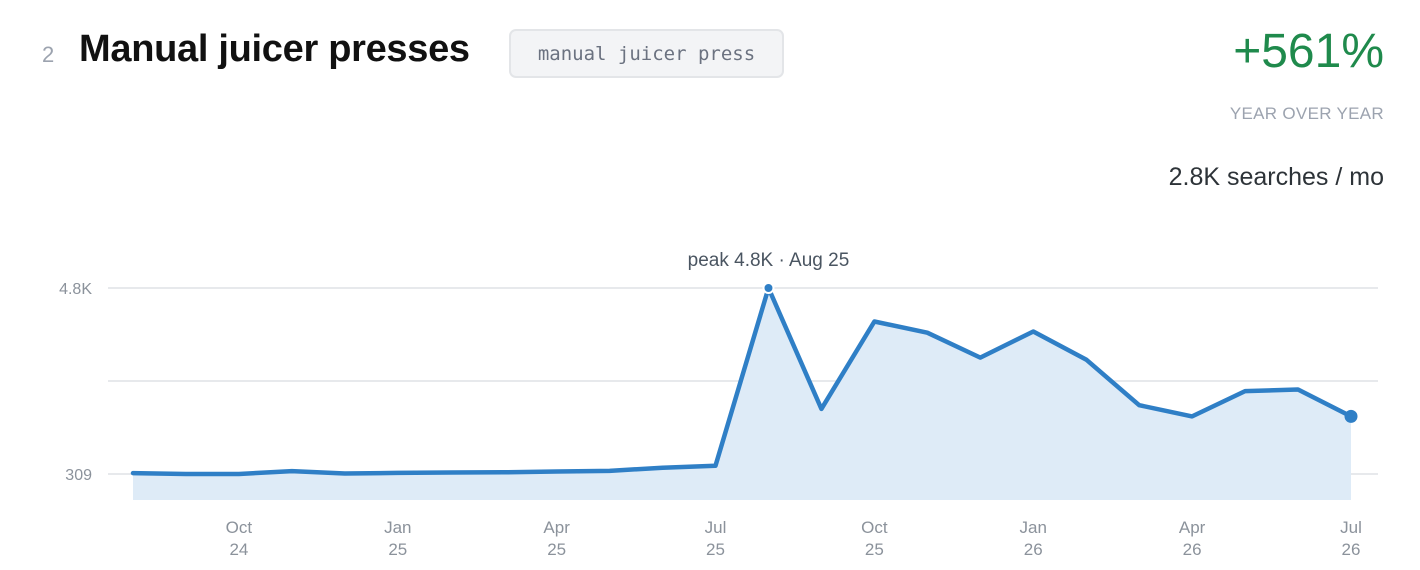 The height and width of the screenshot is (570, 1420). What do you see at coordinates (48, 54) in the screenshot?
I see `rank-number: 2` at bounding box center [48, 54].